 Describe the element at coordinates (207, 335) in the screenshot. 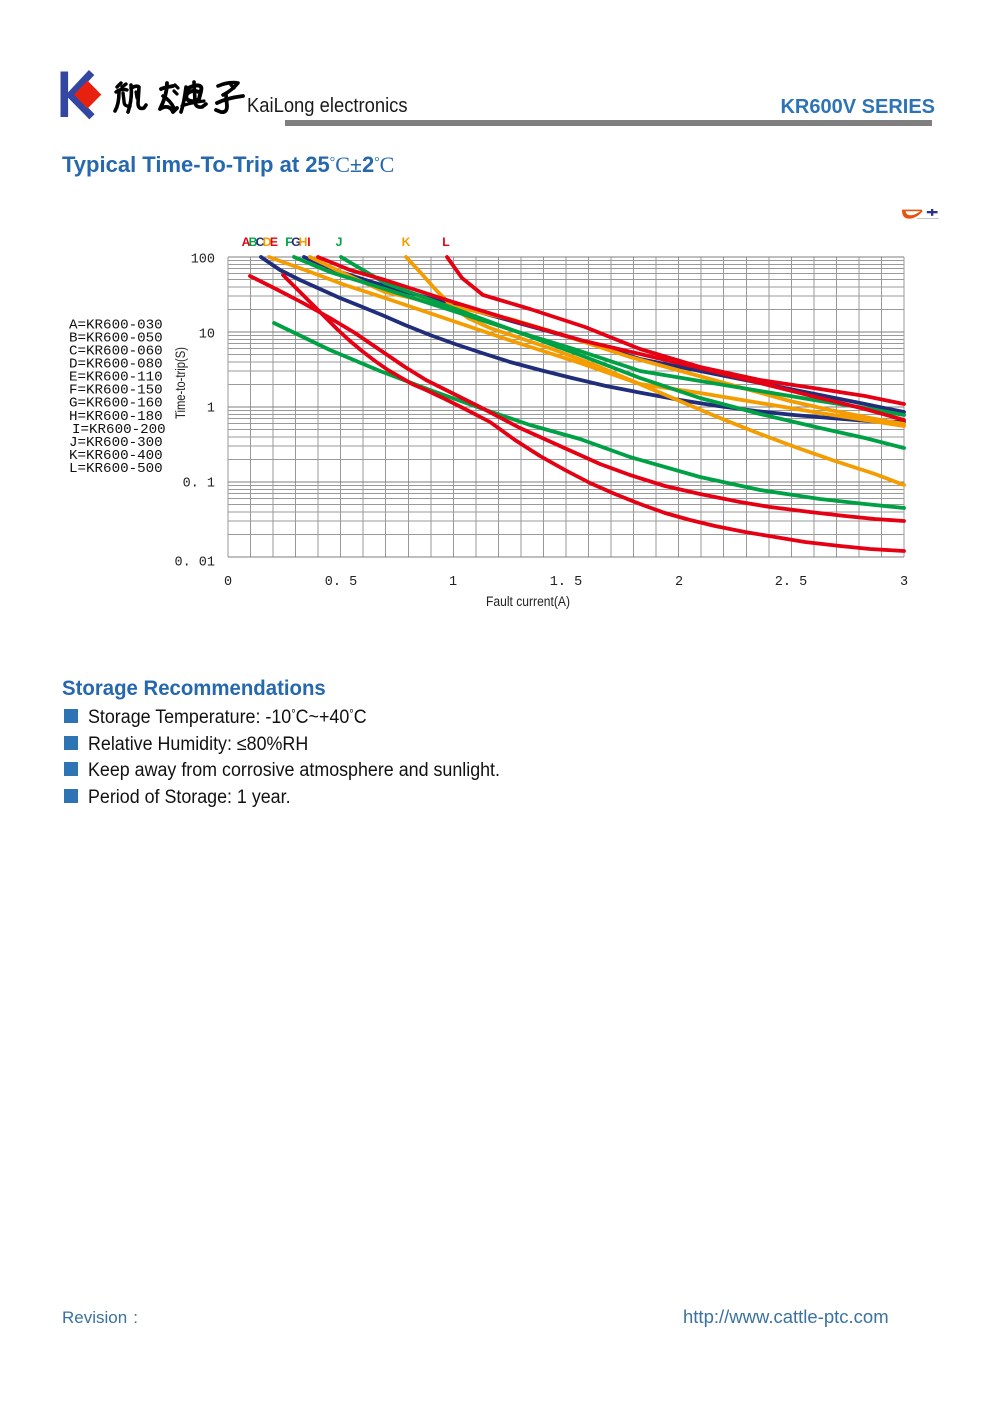

I see `svg-text: 10` at that location.